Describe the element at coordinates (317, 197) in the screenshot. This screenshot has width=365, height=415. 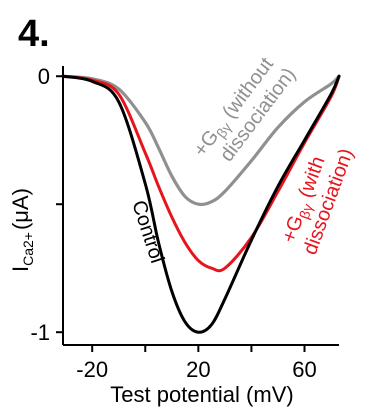
I see `annotation-with-dissociation: +Gβγ (with dissociation)` at that location.